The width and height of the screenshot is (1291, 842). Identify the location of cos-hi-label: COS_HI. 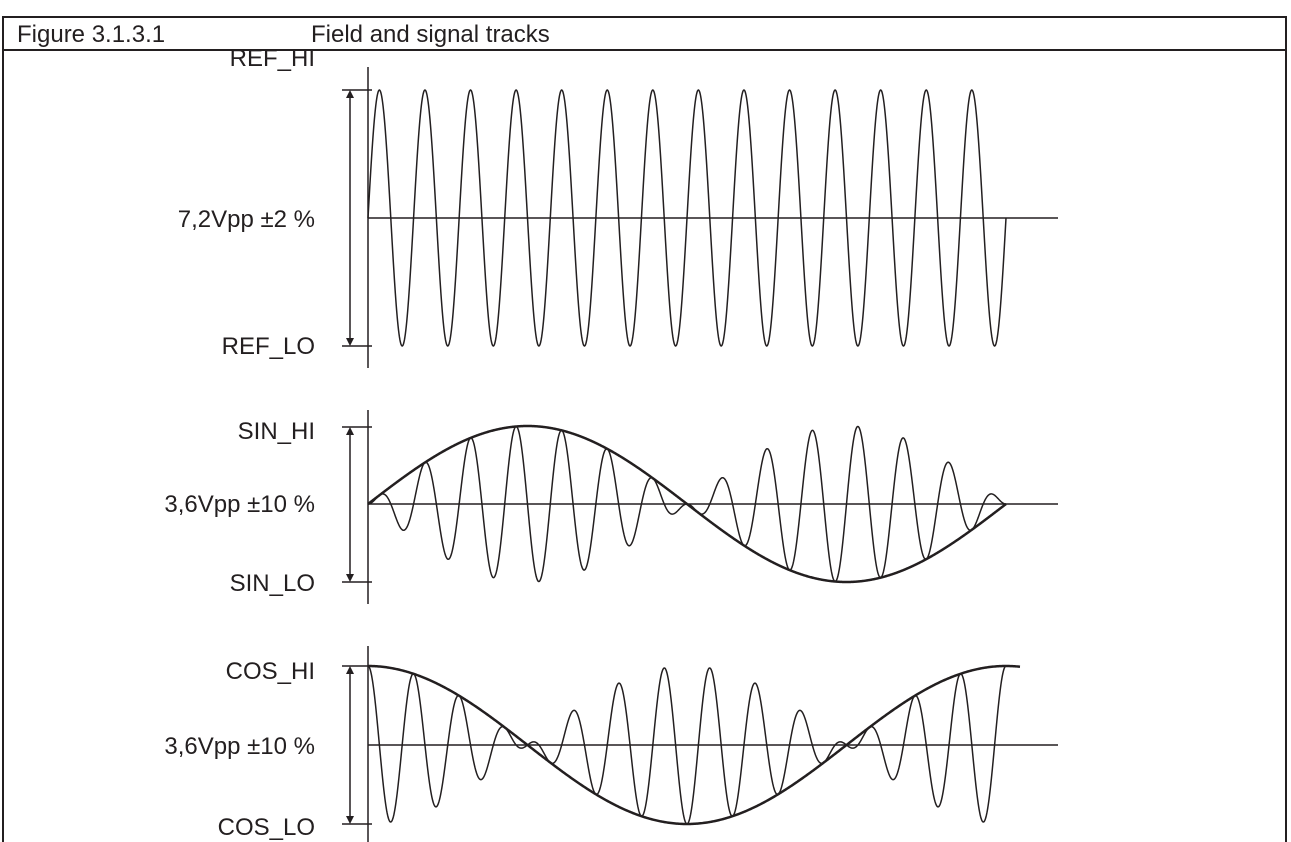
(270, 671).